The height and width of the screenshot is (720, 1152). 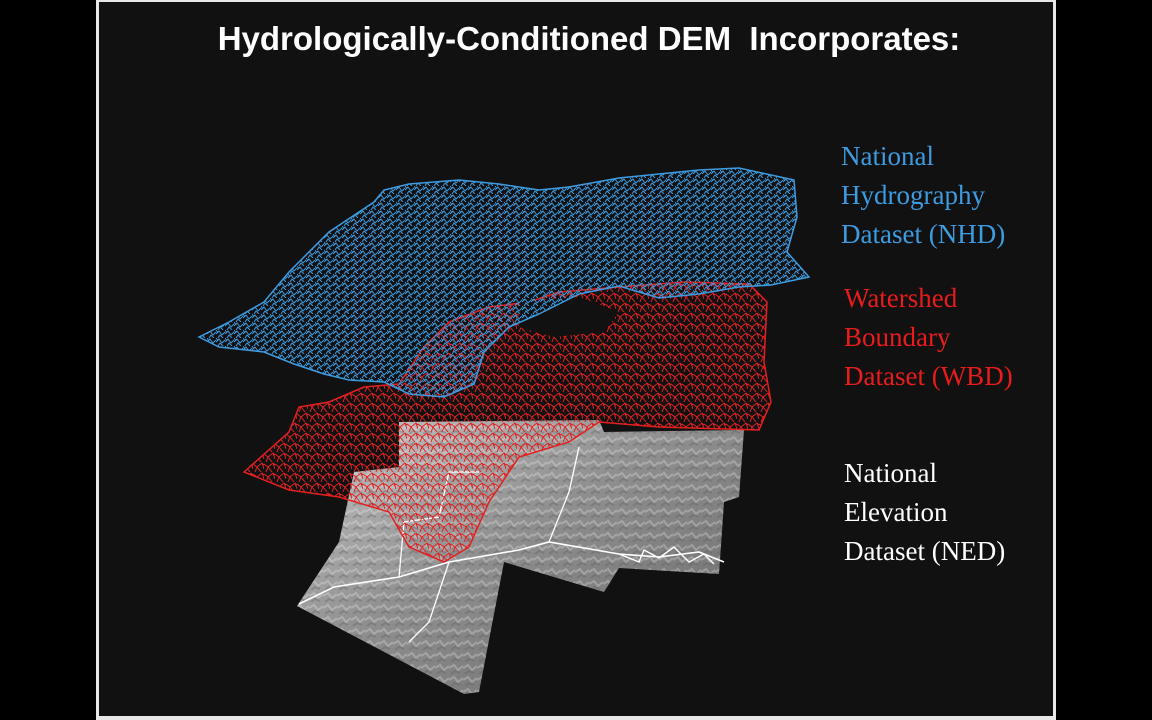 What do you see at coordinates (887, 156) in the screenshot?
I see `legend-nhd-line-1: National` at bounding box center [887, 156].